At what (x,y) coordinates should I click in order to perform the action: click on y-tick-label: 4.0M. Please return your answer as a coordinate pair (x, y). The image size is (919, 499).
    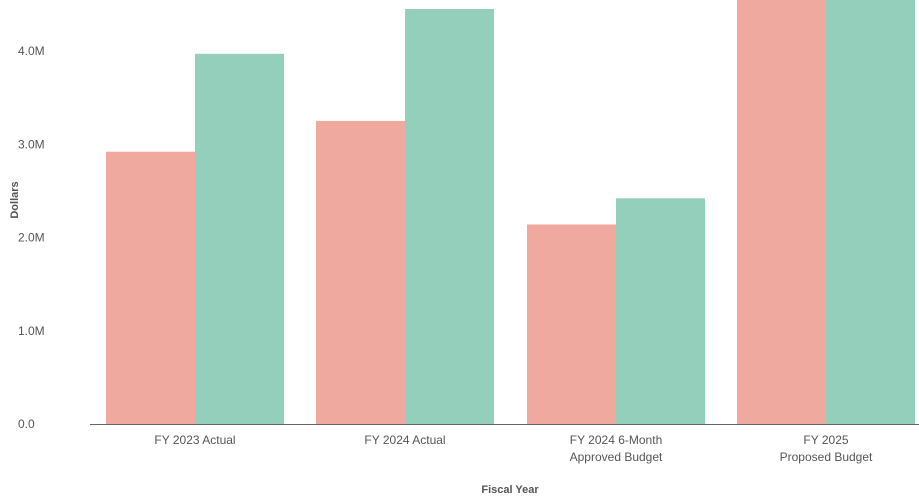
    Looking at the image, I should click on (31, 51).